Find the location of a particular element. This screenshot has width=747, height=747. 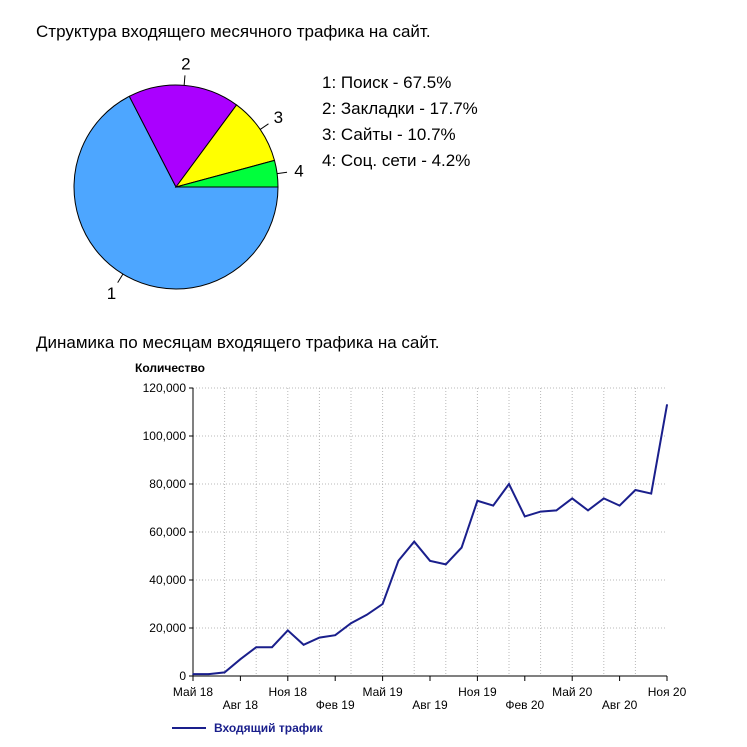

pie-slice-label: 4 is located at coordinates (298, 171).